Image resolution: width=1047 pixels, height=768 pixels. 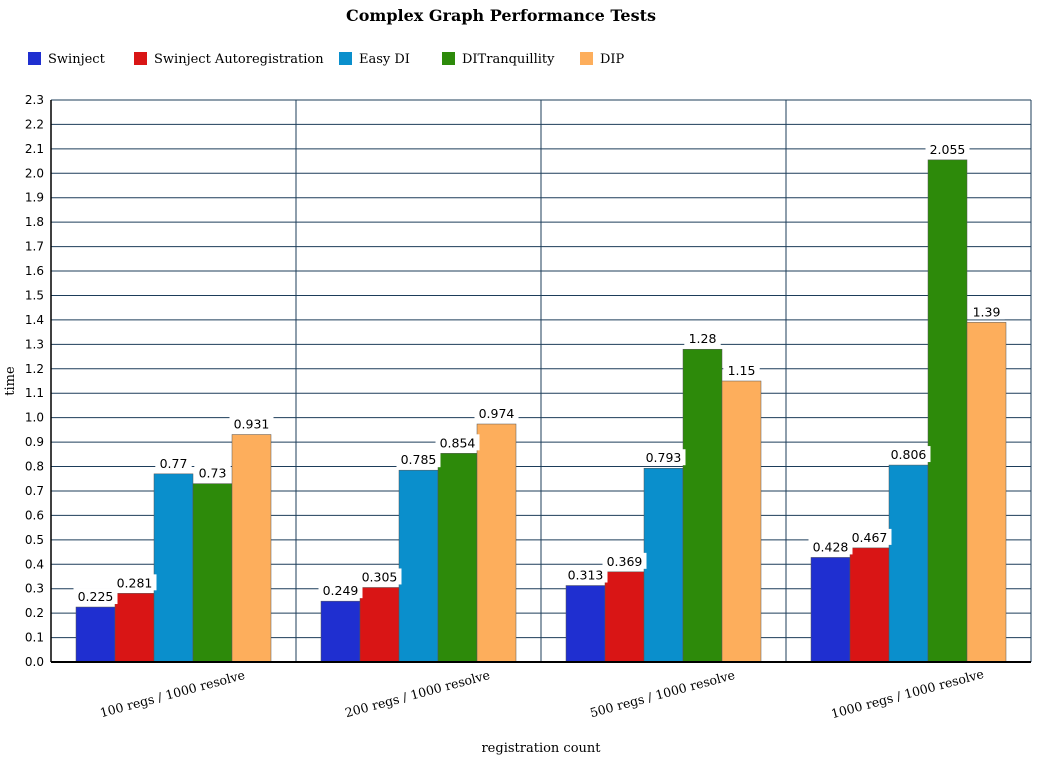 I want to click on y-tick-label: 1.5, so click(x=34, y=295).